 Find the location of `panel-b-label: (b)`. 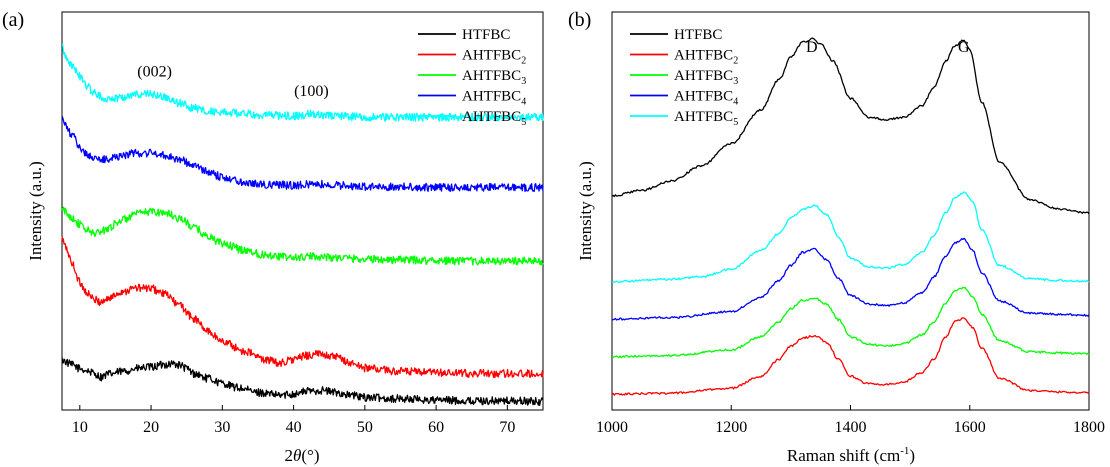

panel-b-label: (b) is located at coordinates (579, 20).